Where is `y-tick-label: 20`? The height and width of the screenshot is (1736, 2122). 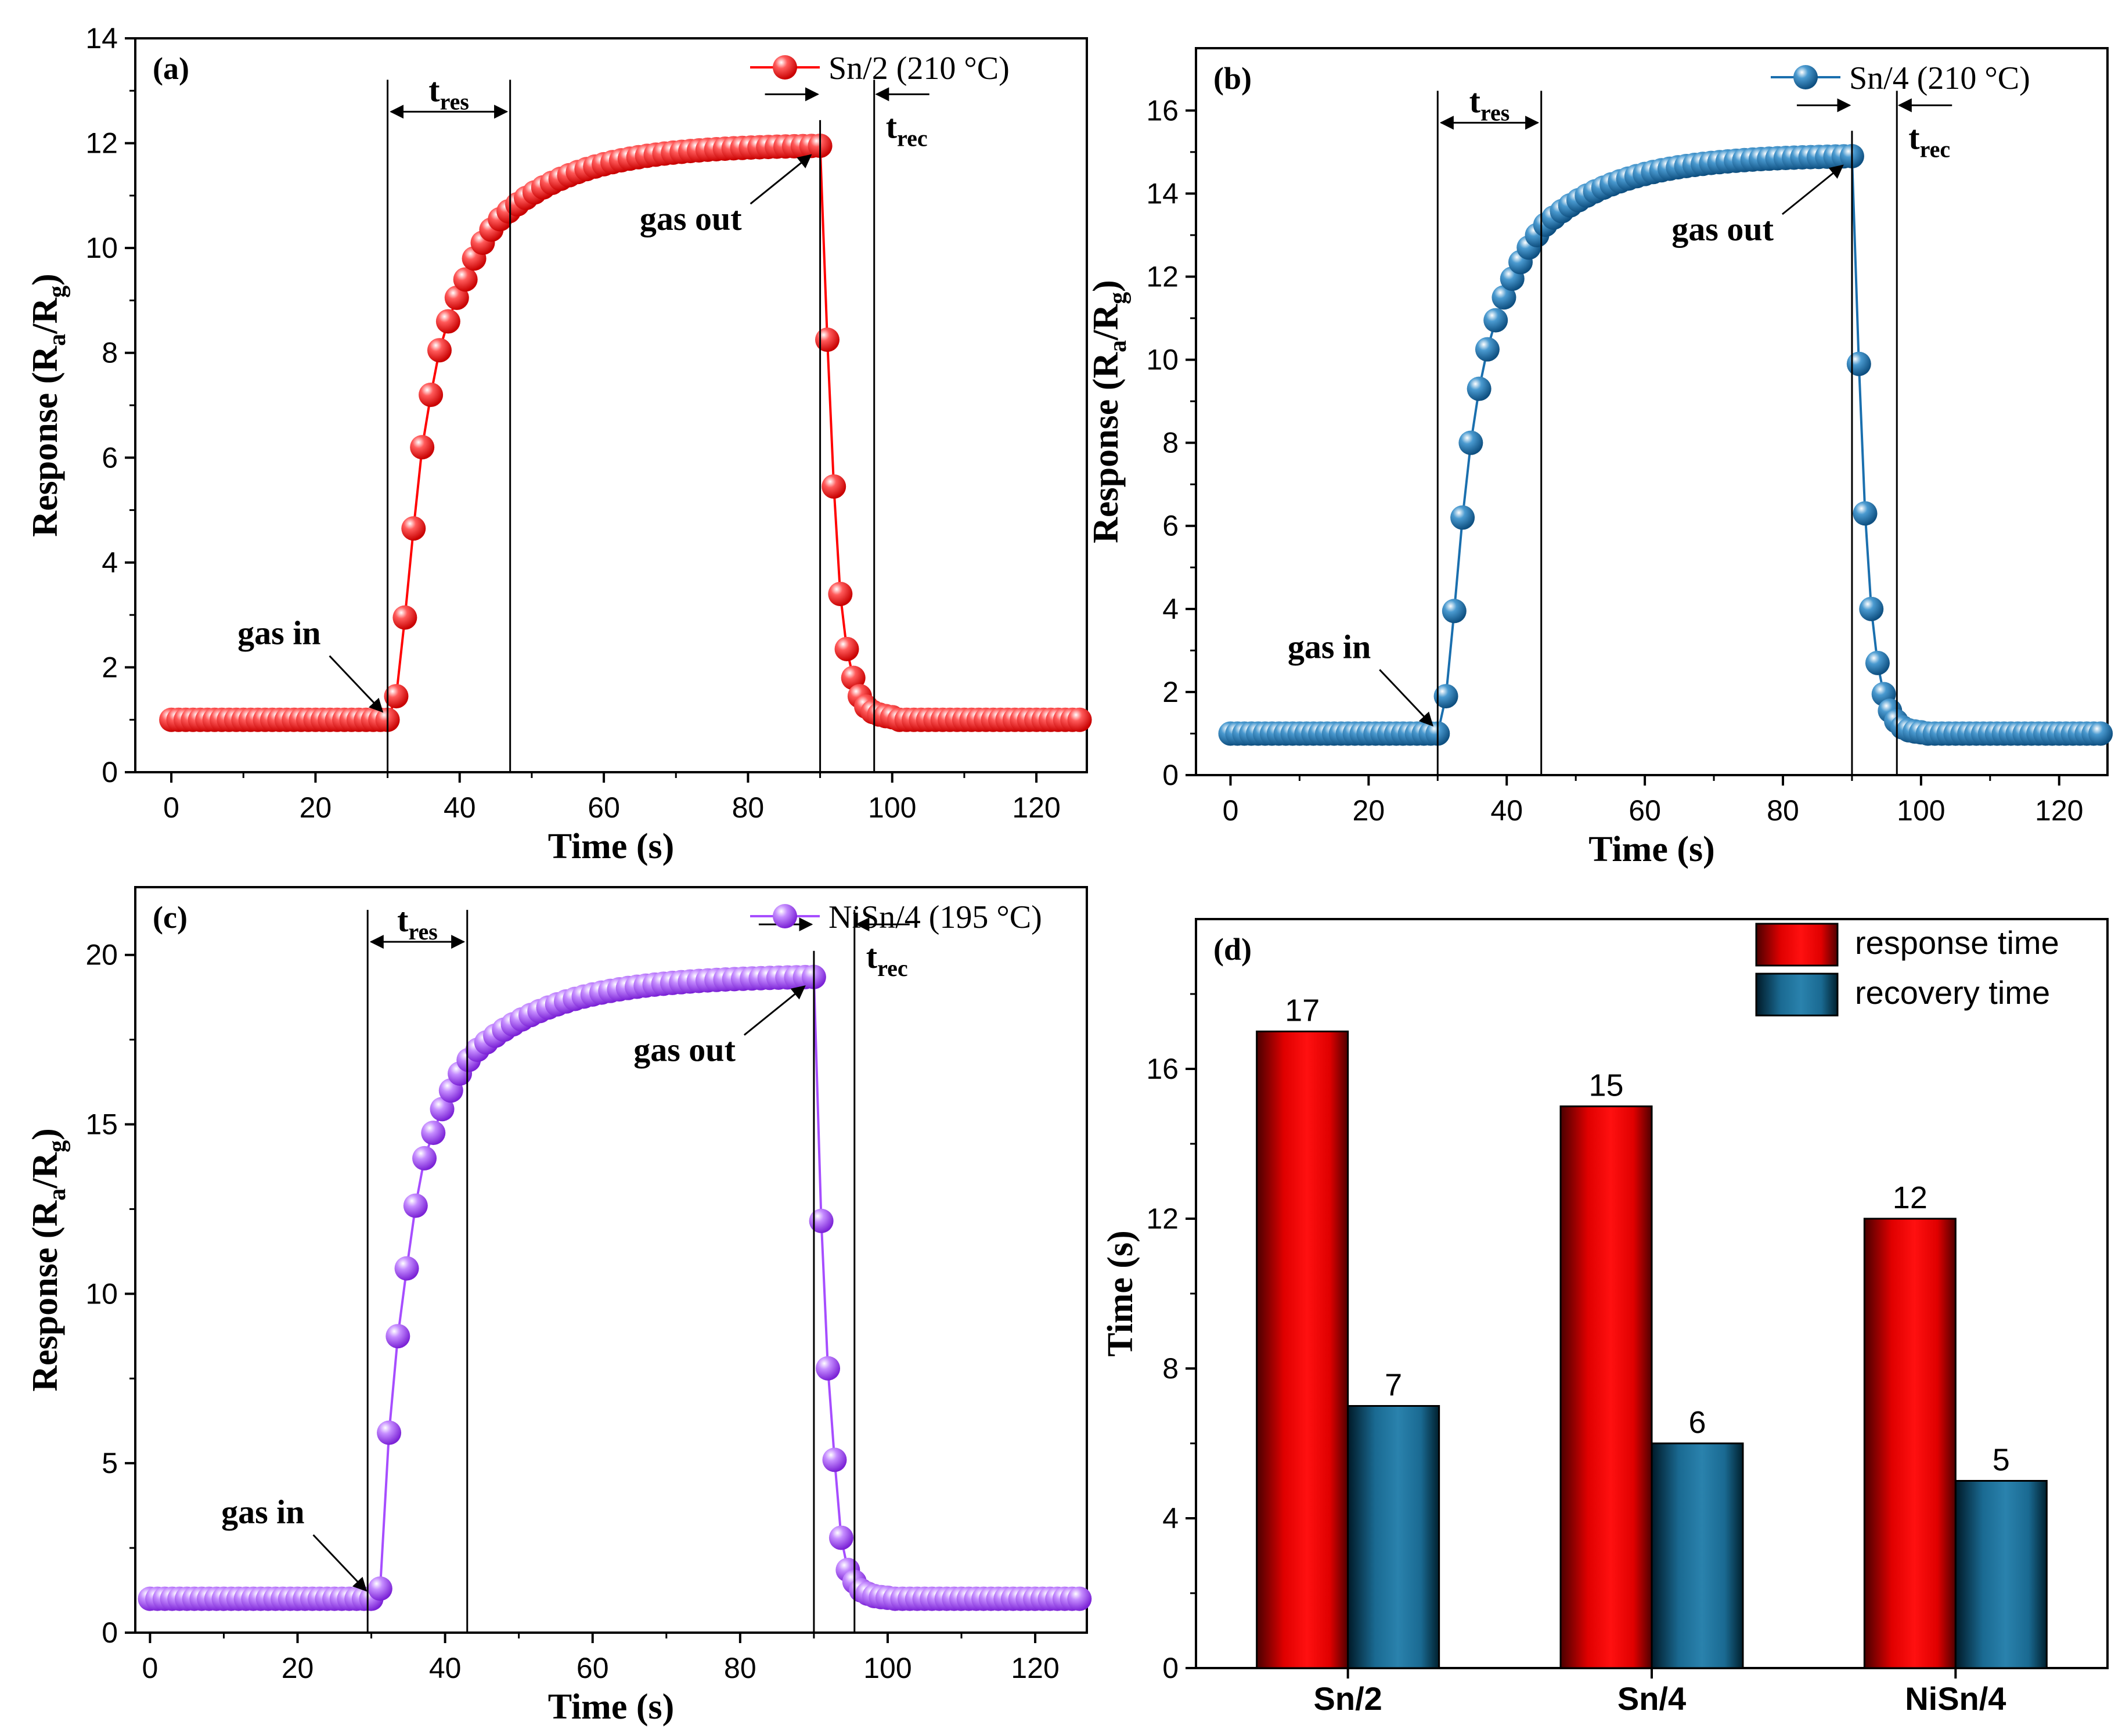
y-tick-label: 20 is located at coordinates (101, 955).